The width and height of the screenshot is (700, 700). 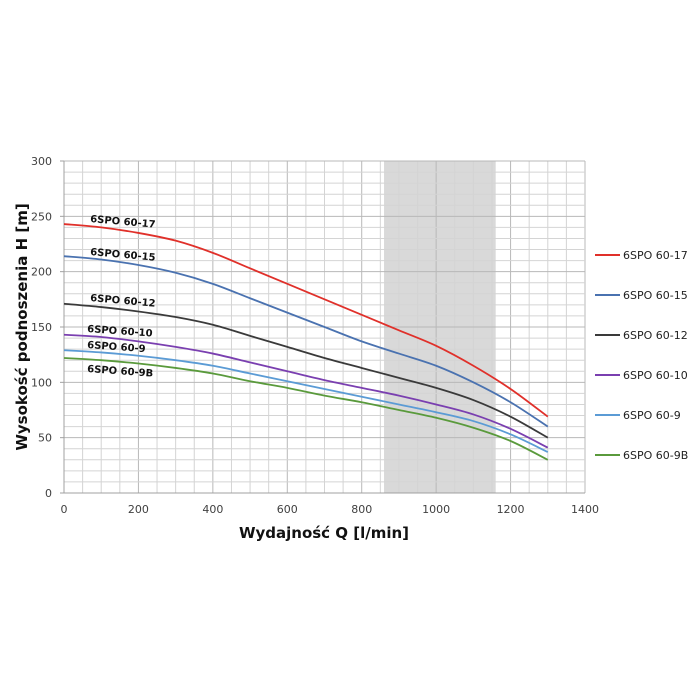 I want to click on x-tick-label: 0, so click(x=64, y=509).